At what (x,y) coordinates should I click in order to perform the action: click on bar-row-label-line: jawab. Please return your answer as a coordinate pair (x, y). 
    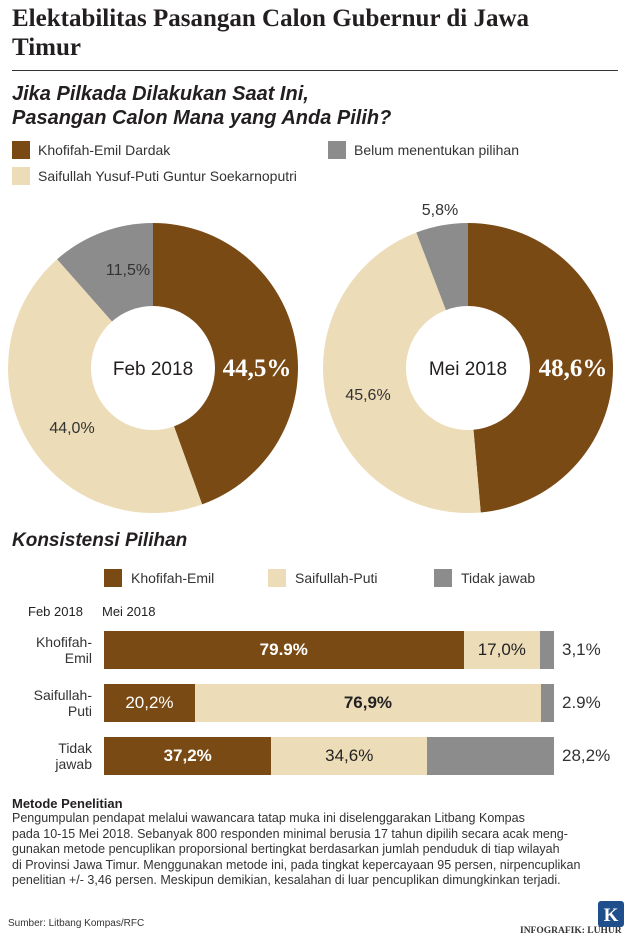
    Looking at the image, I should click on (73, 764).